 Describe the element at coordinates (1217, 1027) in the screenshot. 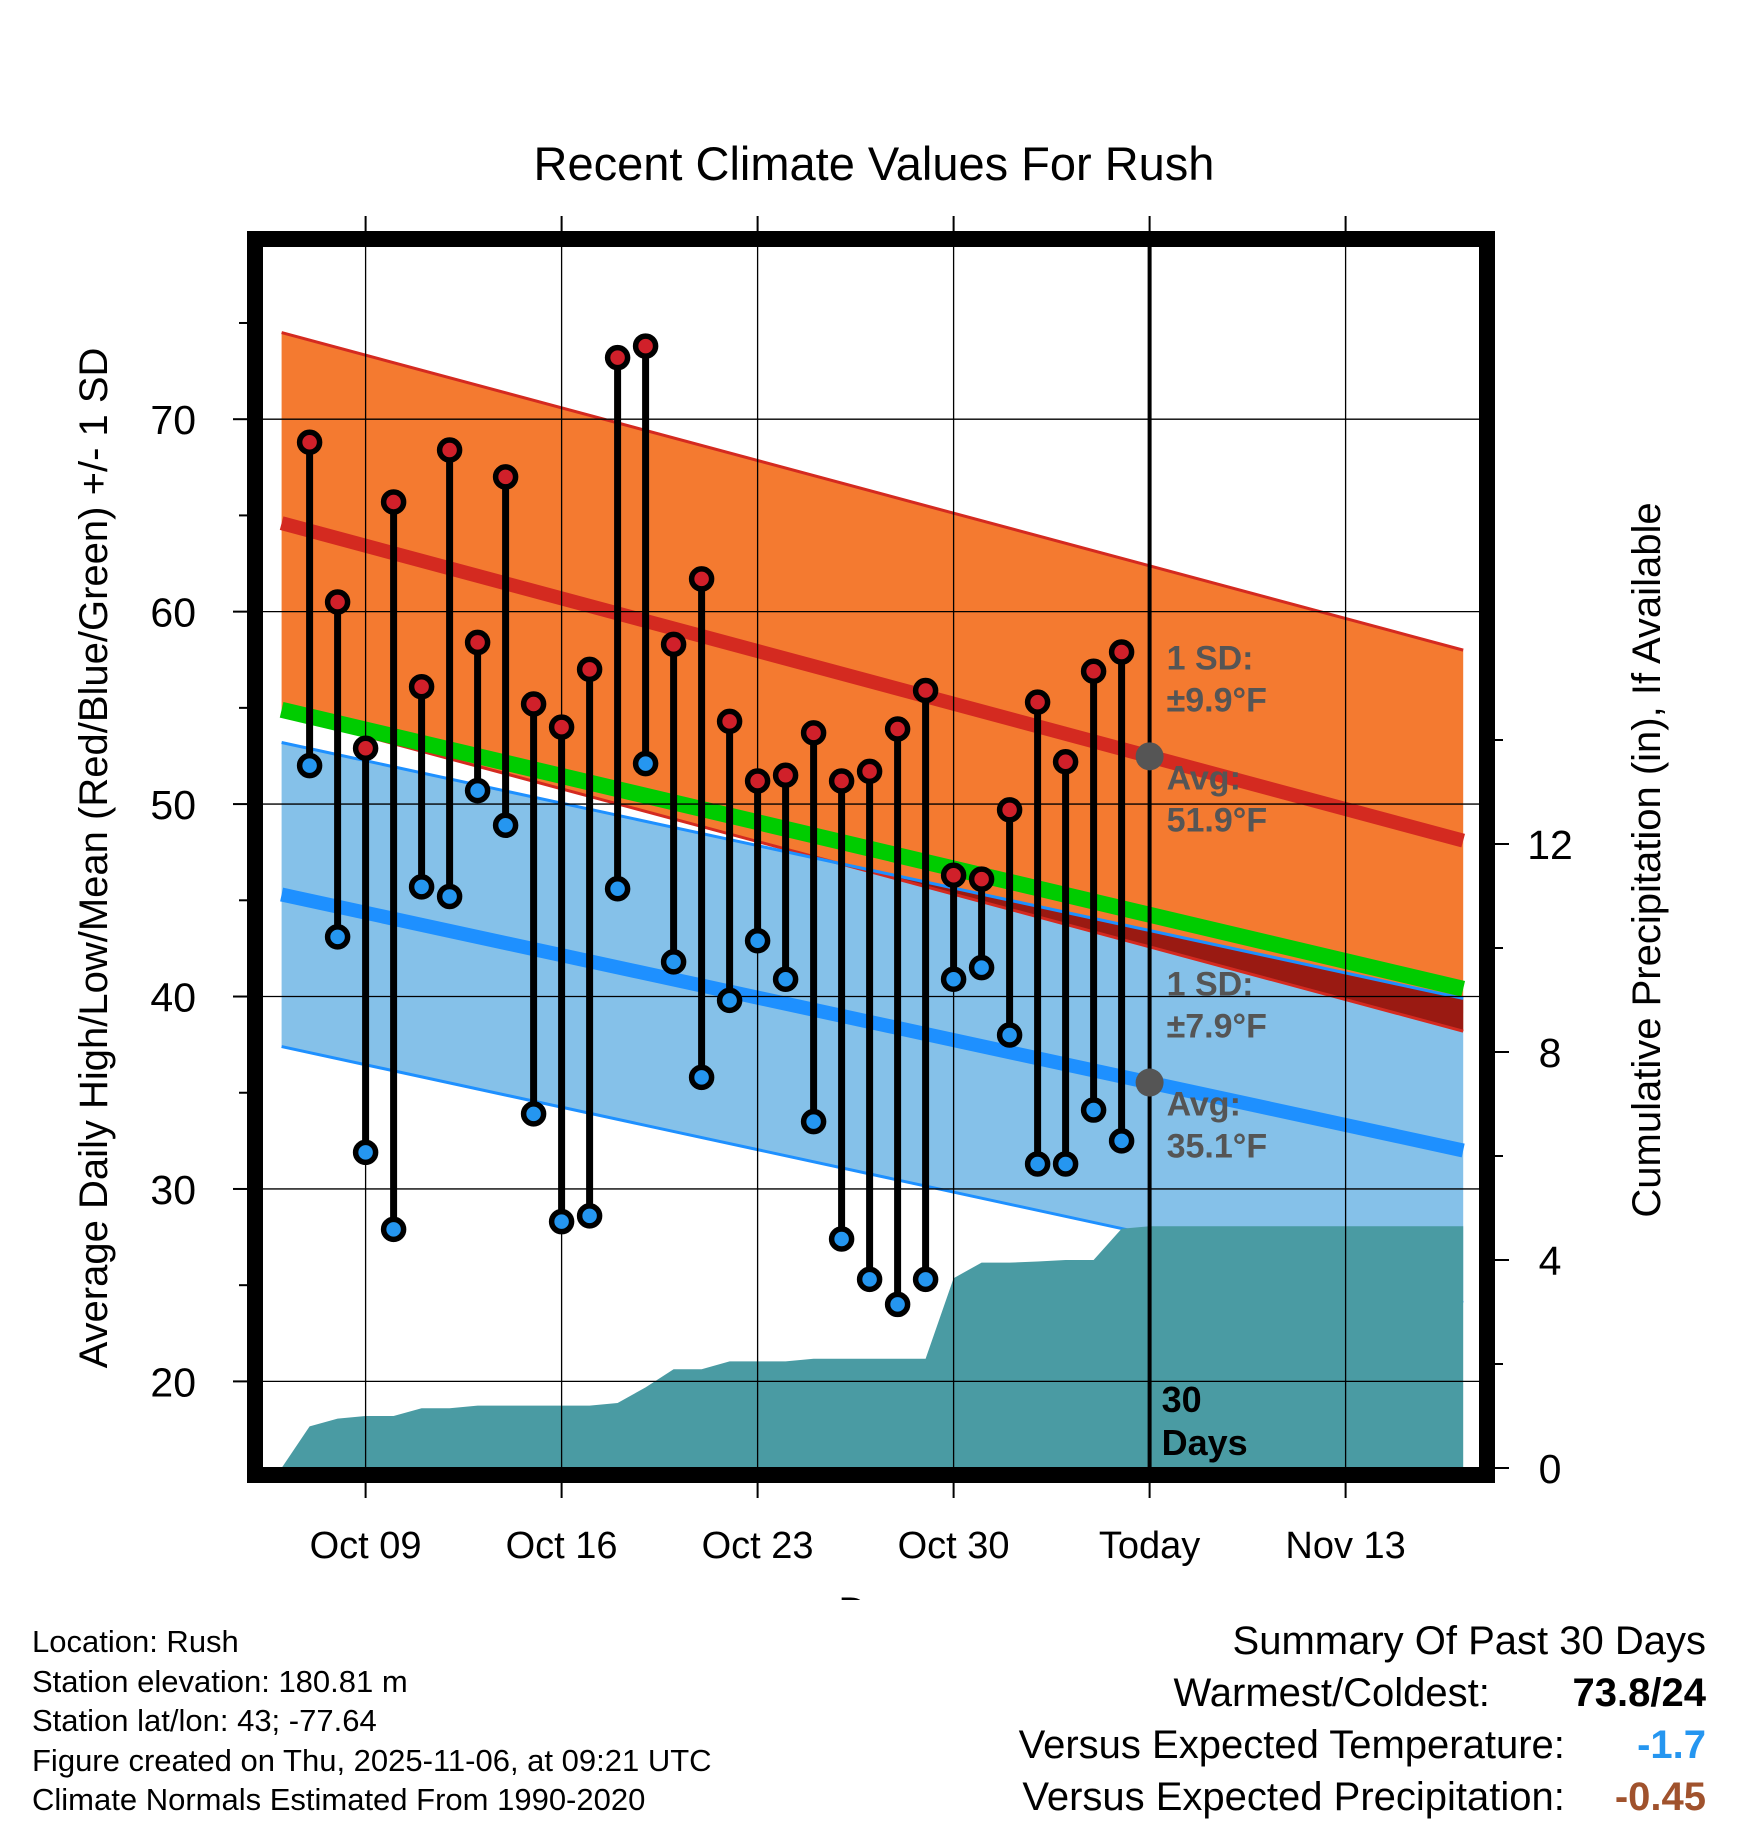

I see `low-sd-value: ±7.9°F` at that location.